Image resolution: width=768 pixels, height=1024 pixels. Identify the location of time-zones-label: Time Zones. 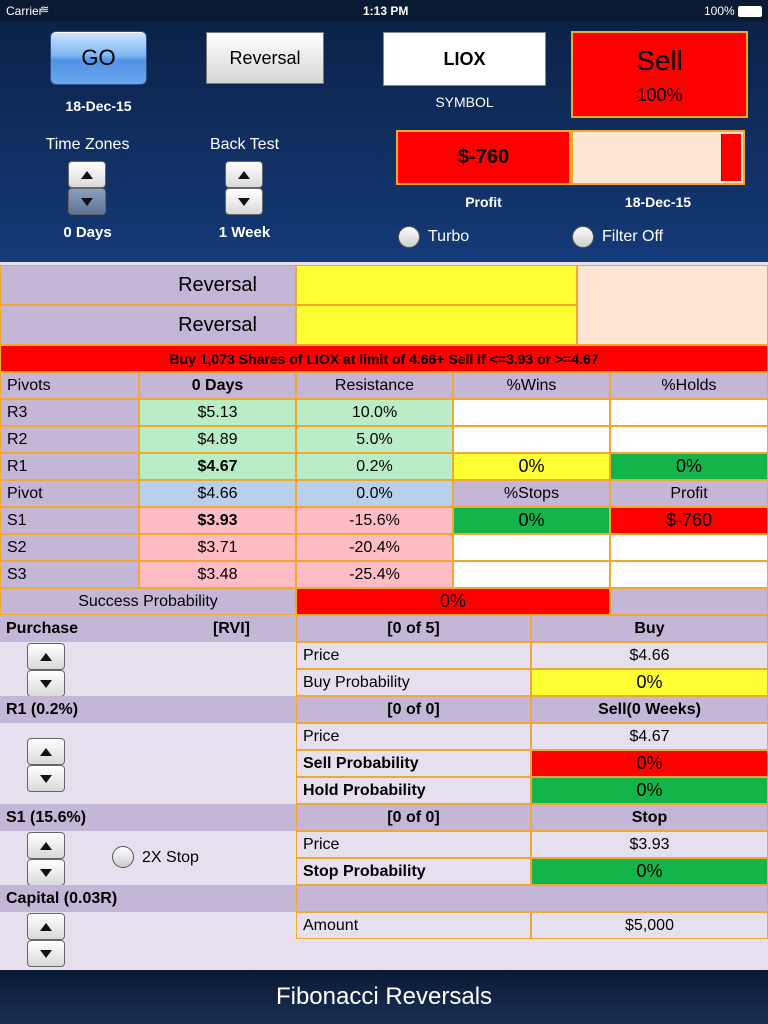
(87, 144).